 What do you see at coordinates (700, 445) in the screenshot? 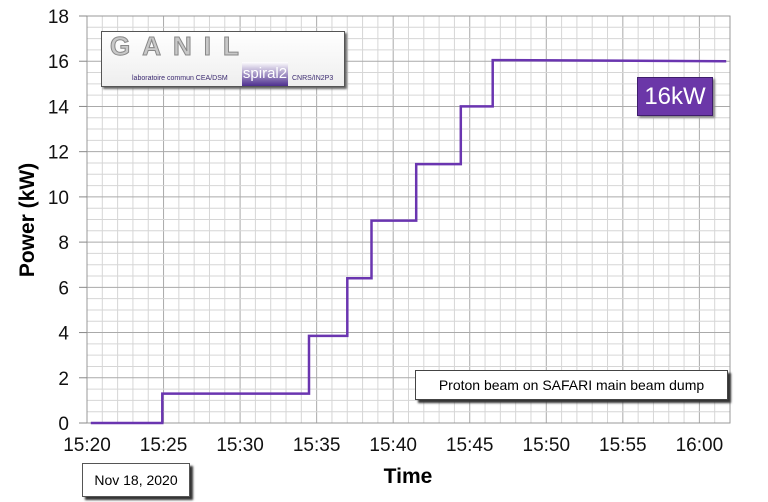
I see `x-tick-label: 16:00` at bounding box center [700, 445].